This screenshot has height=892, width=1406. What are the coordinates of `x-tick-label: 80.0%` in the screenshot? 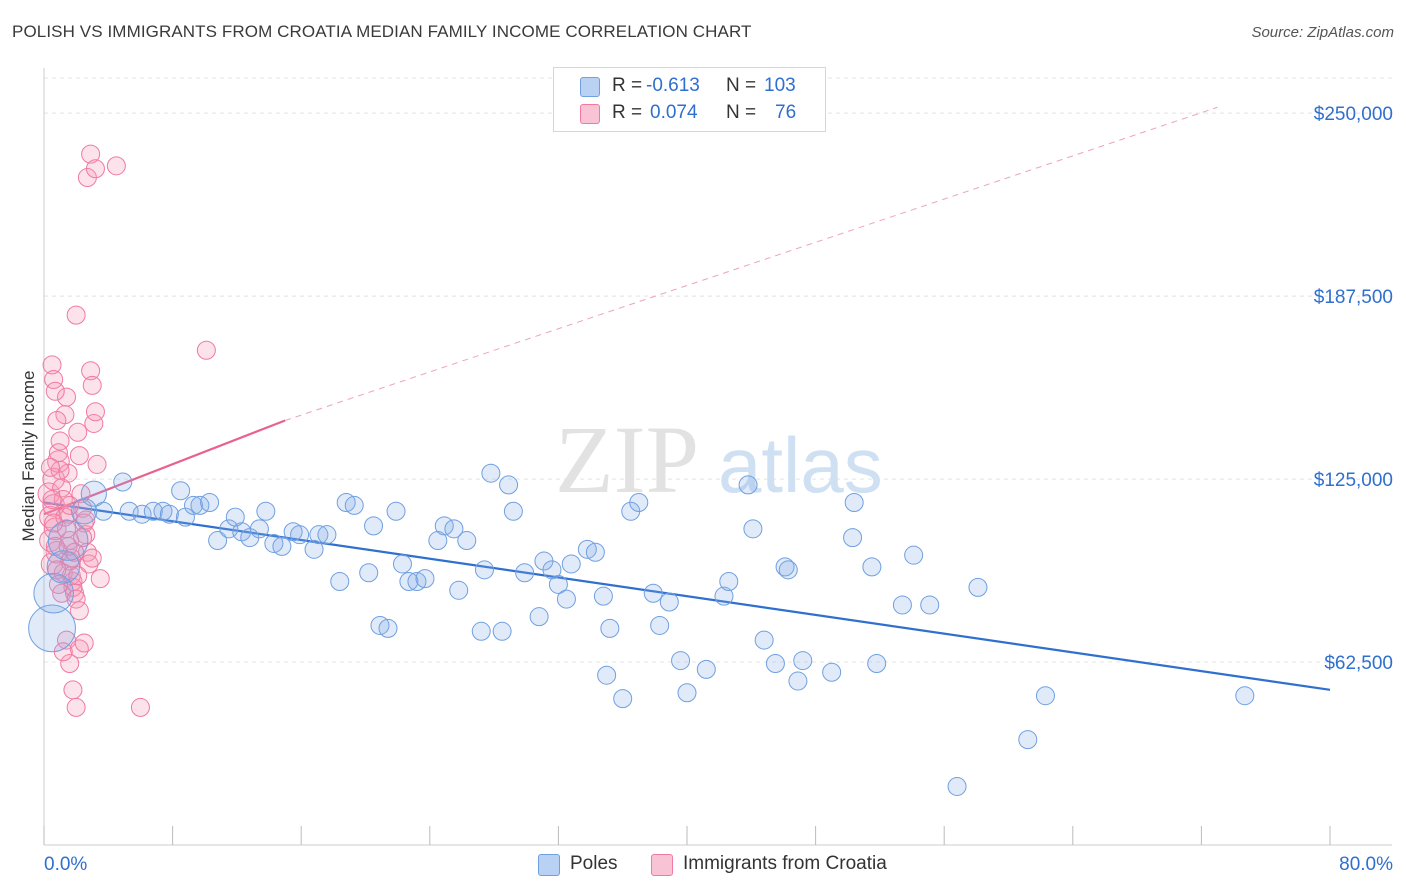 It's located at (1366, 864).